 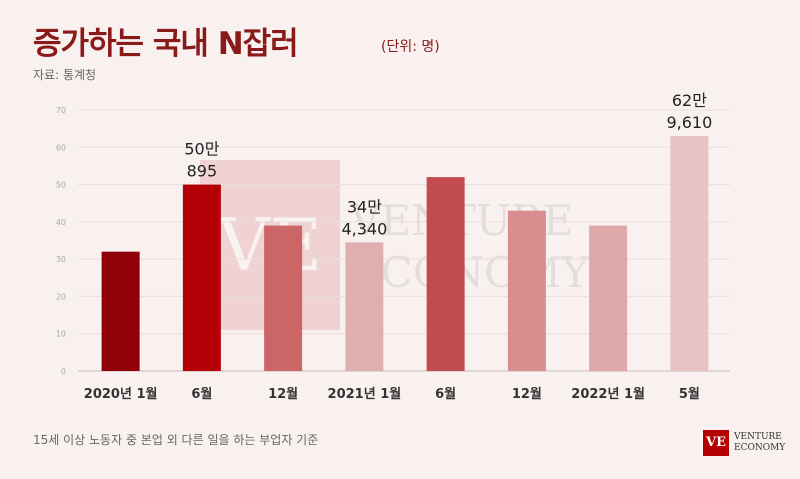 What do you see at coordinates (61, 334) in the screenshot?
I see `y-tick-label: 10` at bounding box center [61, 334].